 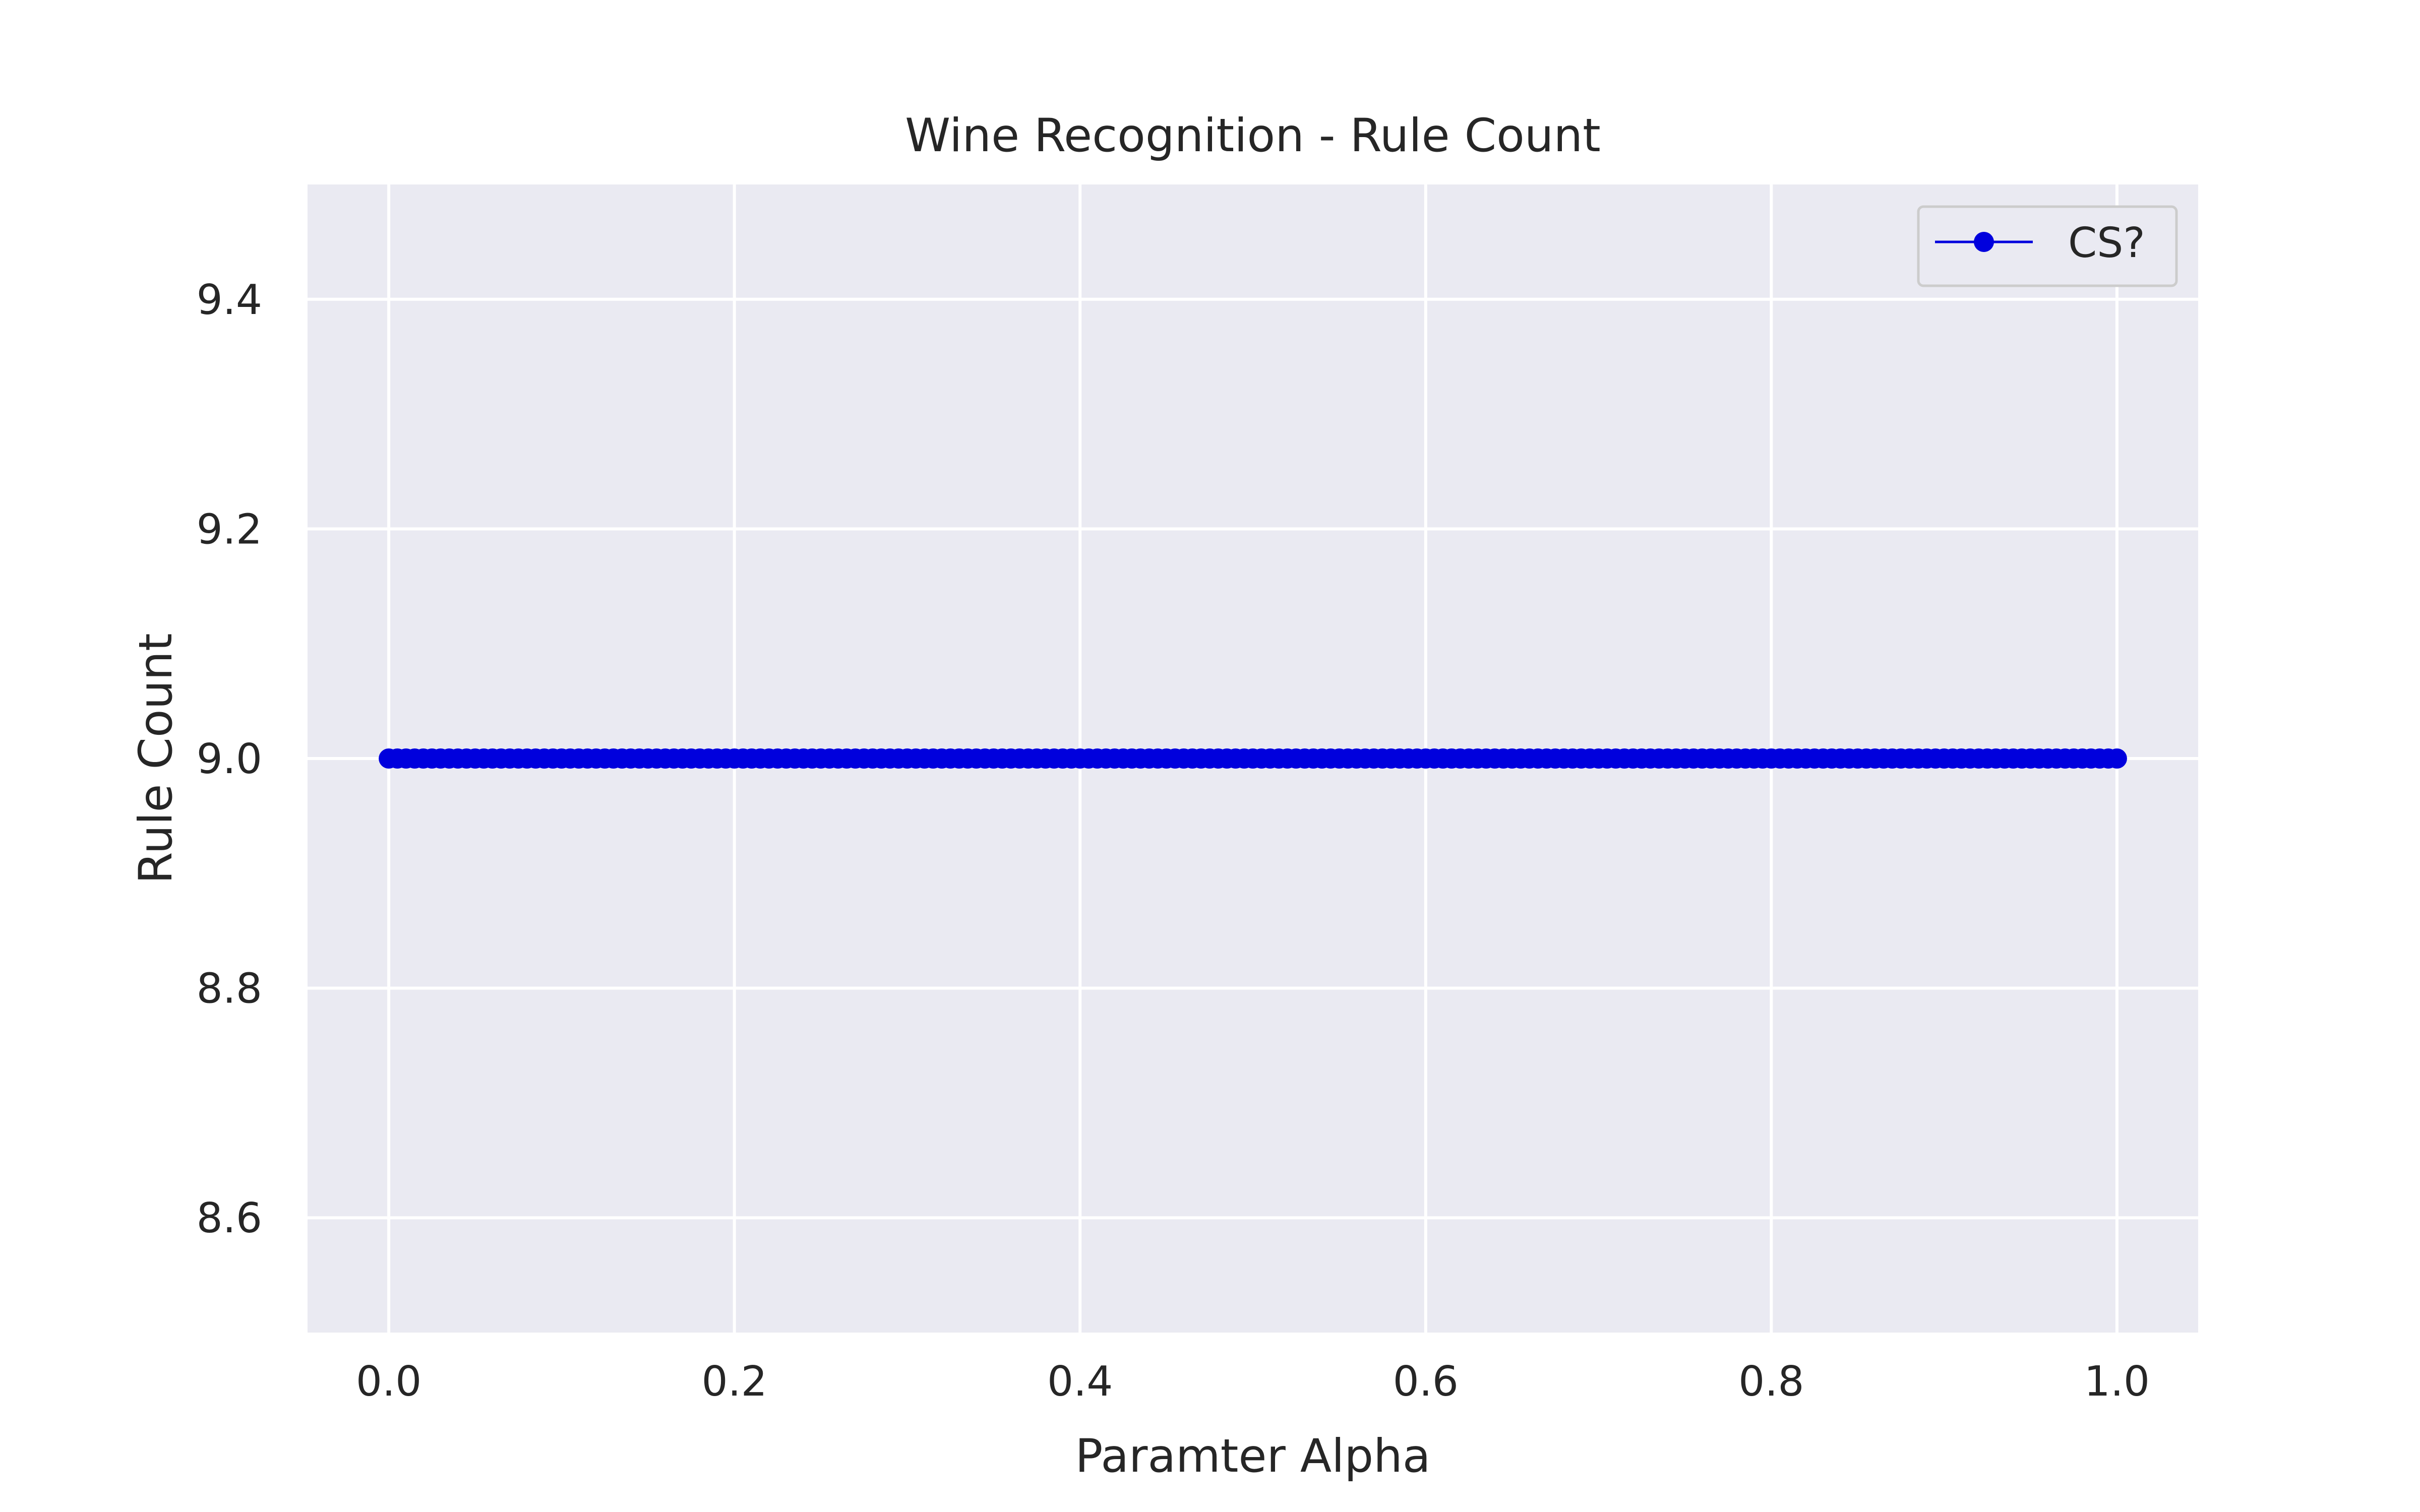 I want to click on y-tick-label-2: 9.0, so click(x=229, y=759).